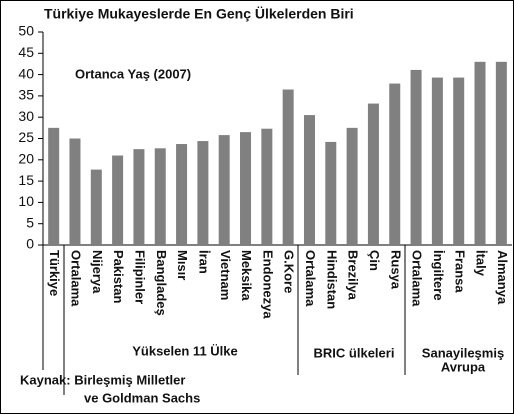 This screenshot has width=514, height=414. Describe the element at coordinates (353, 275) in the screenshot. I see `x-tick-label: Brezilya` at that location.